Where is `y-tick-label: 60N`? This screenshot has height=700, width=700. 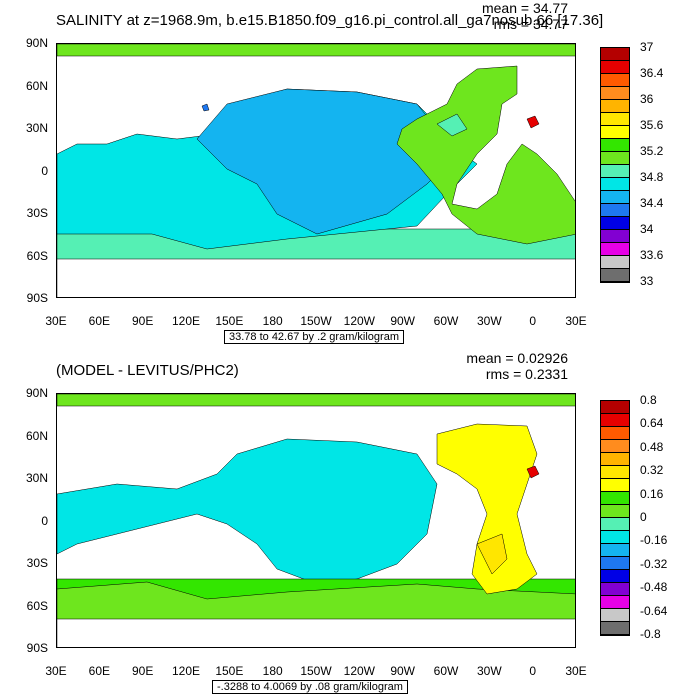
y-tick-label: 60N is located at coordinates (36, 85).